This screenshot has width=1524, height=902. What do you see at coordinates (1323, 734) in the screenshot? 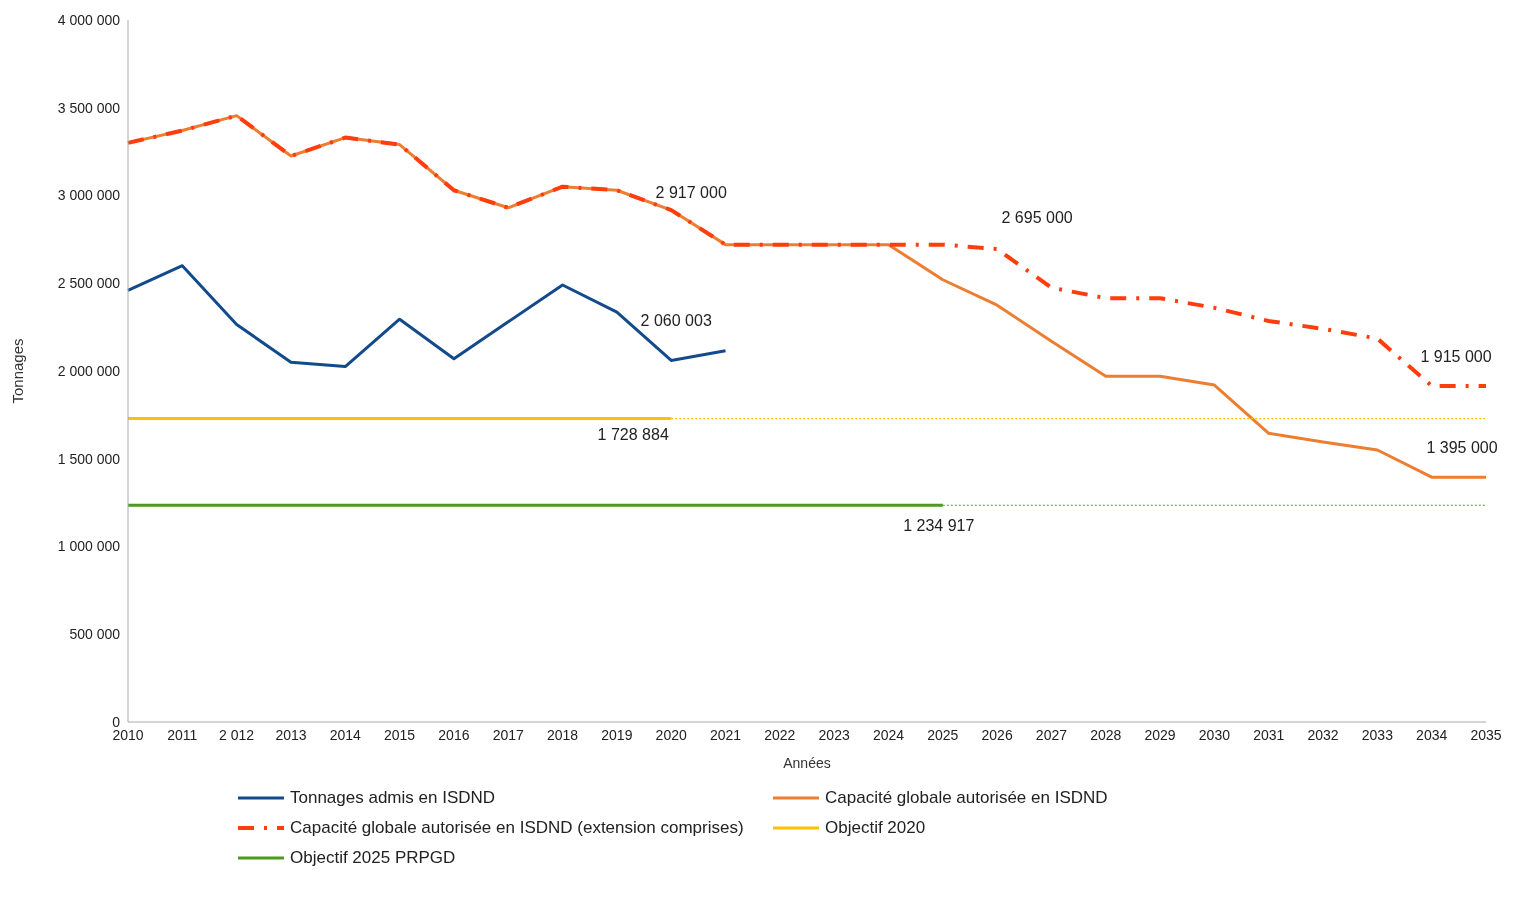
I see `x-tick-label: 2032` at bounding box center [1323, 734].